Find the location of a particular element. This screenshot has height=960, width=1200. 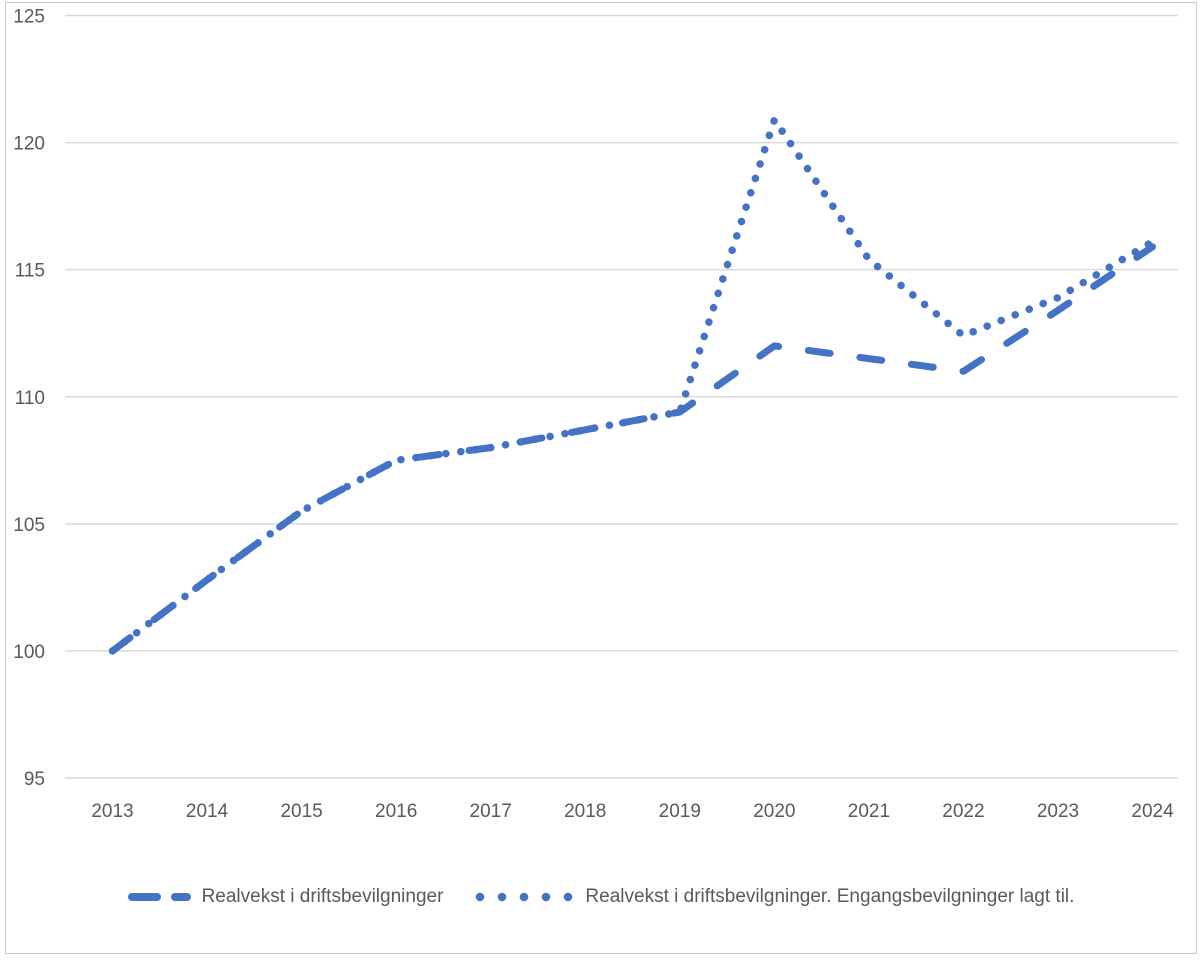

y-axis-tick-label: 125 is located at coordinates (29, 17).